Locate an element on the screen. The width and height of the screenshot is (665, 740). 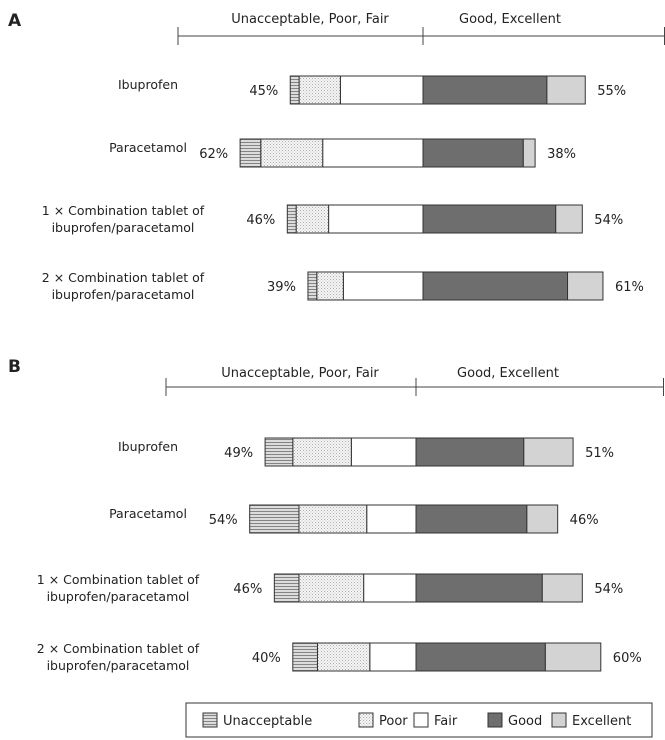
legend-item-fair: Fair is located at coordinates (435, 720).